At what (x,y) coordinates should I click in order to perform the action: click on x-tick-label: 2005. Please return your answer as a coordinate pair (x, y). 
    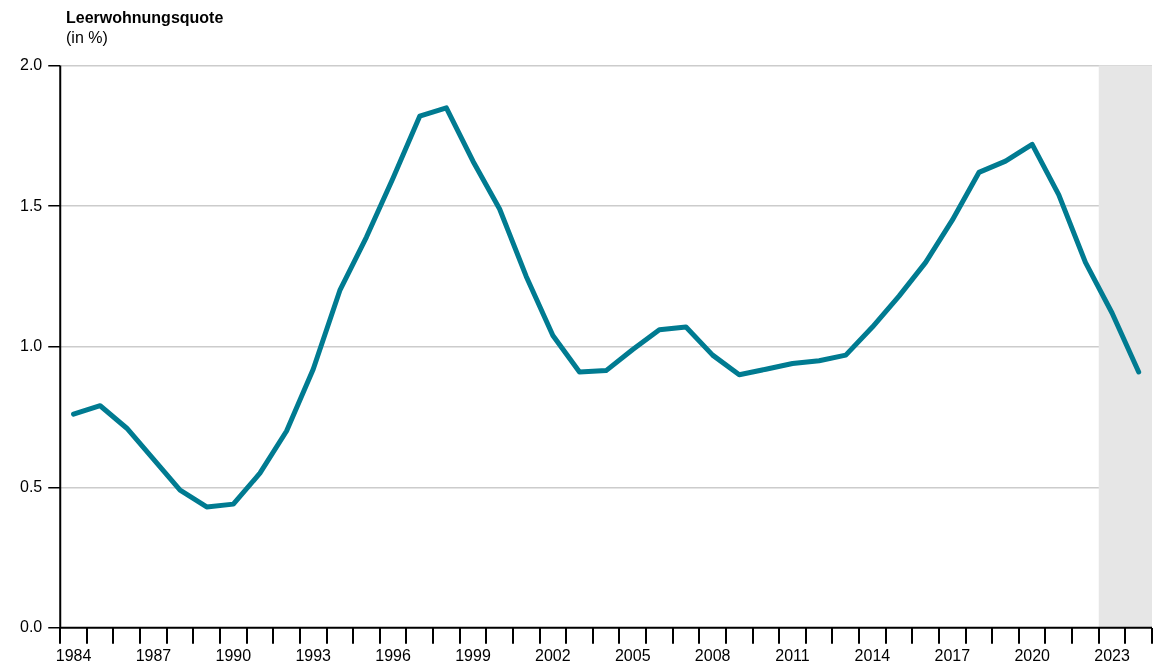
    Looking at the image, I should click on (632, 655).